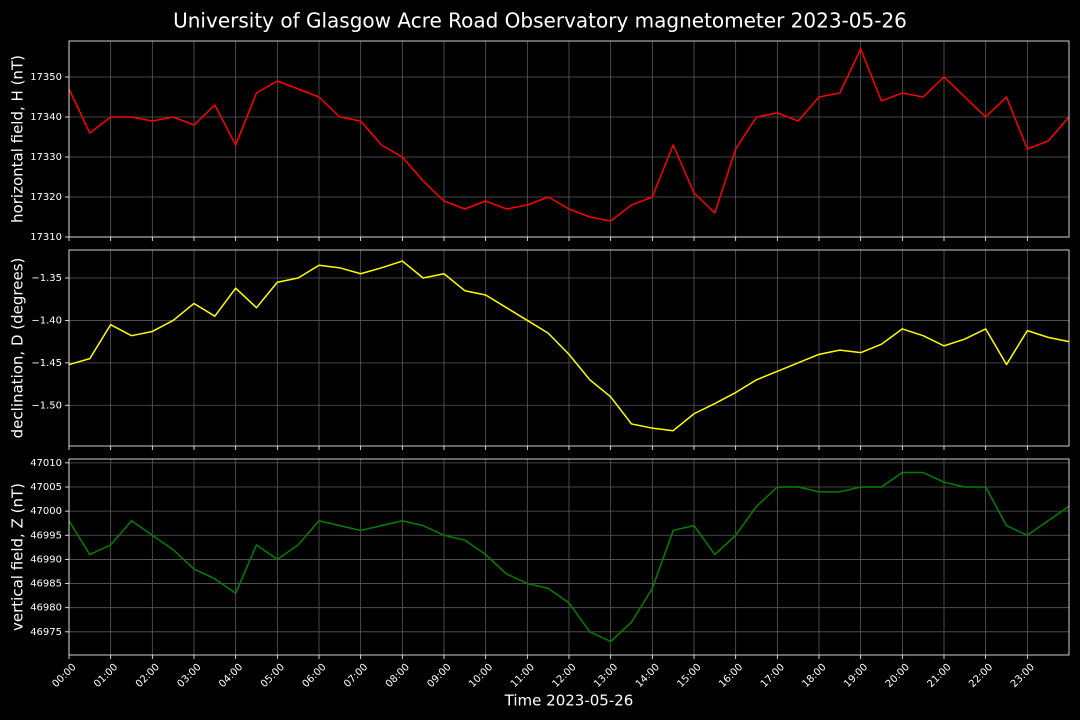 The image size is (1080, 720). Describe the element at coordinates (731, 676) in the screenshot. I see `x-tick-label: 16:00` at that location.